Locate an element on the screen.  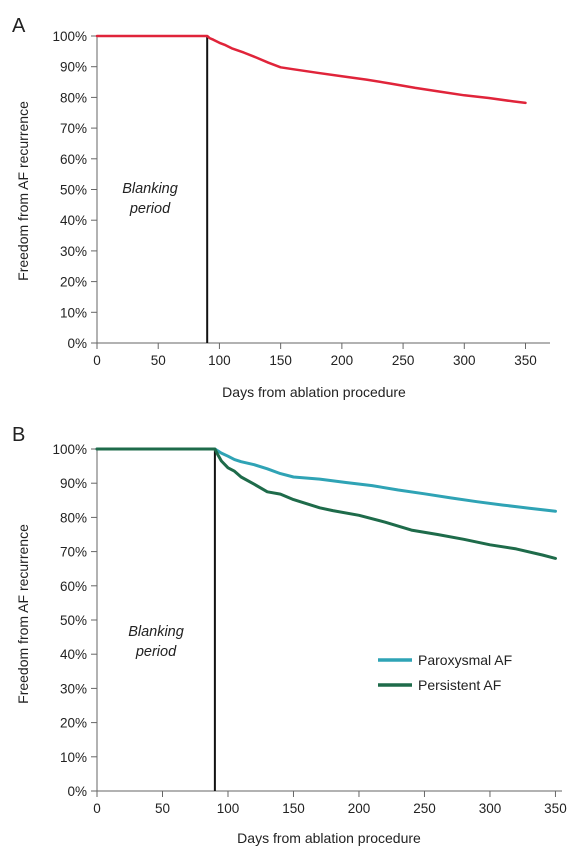
panel-a-series-group is located at coordinates (311, 69).